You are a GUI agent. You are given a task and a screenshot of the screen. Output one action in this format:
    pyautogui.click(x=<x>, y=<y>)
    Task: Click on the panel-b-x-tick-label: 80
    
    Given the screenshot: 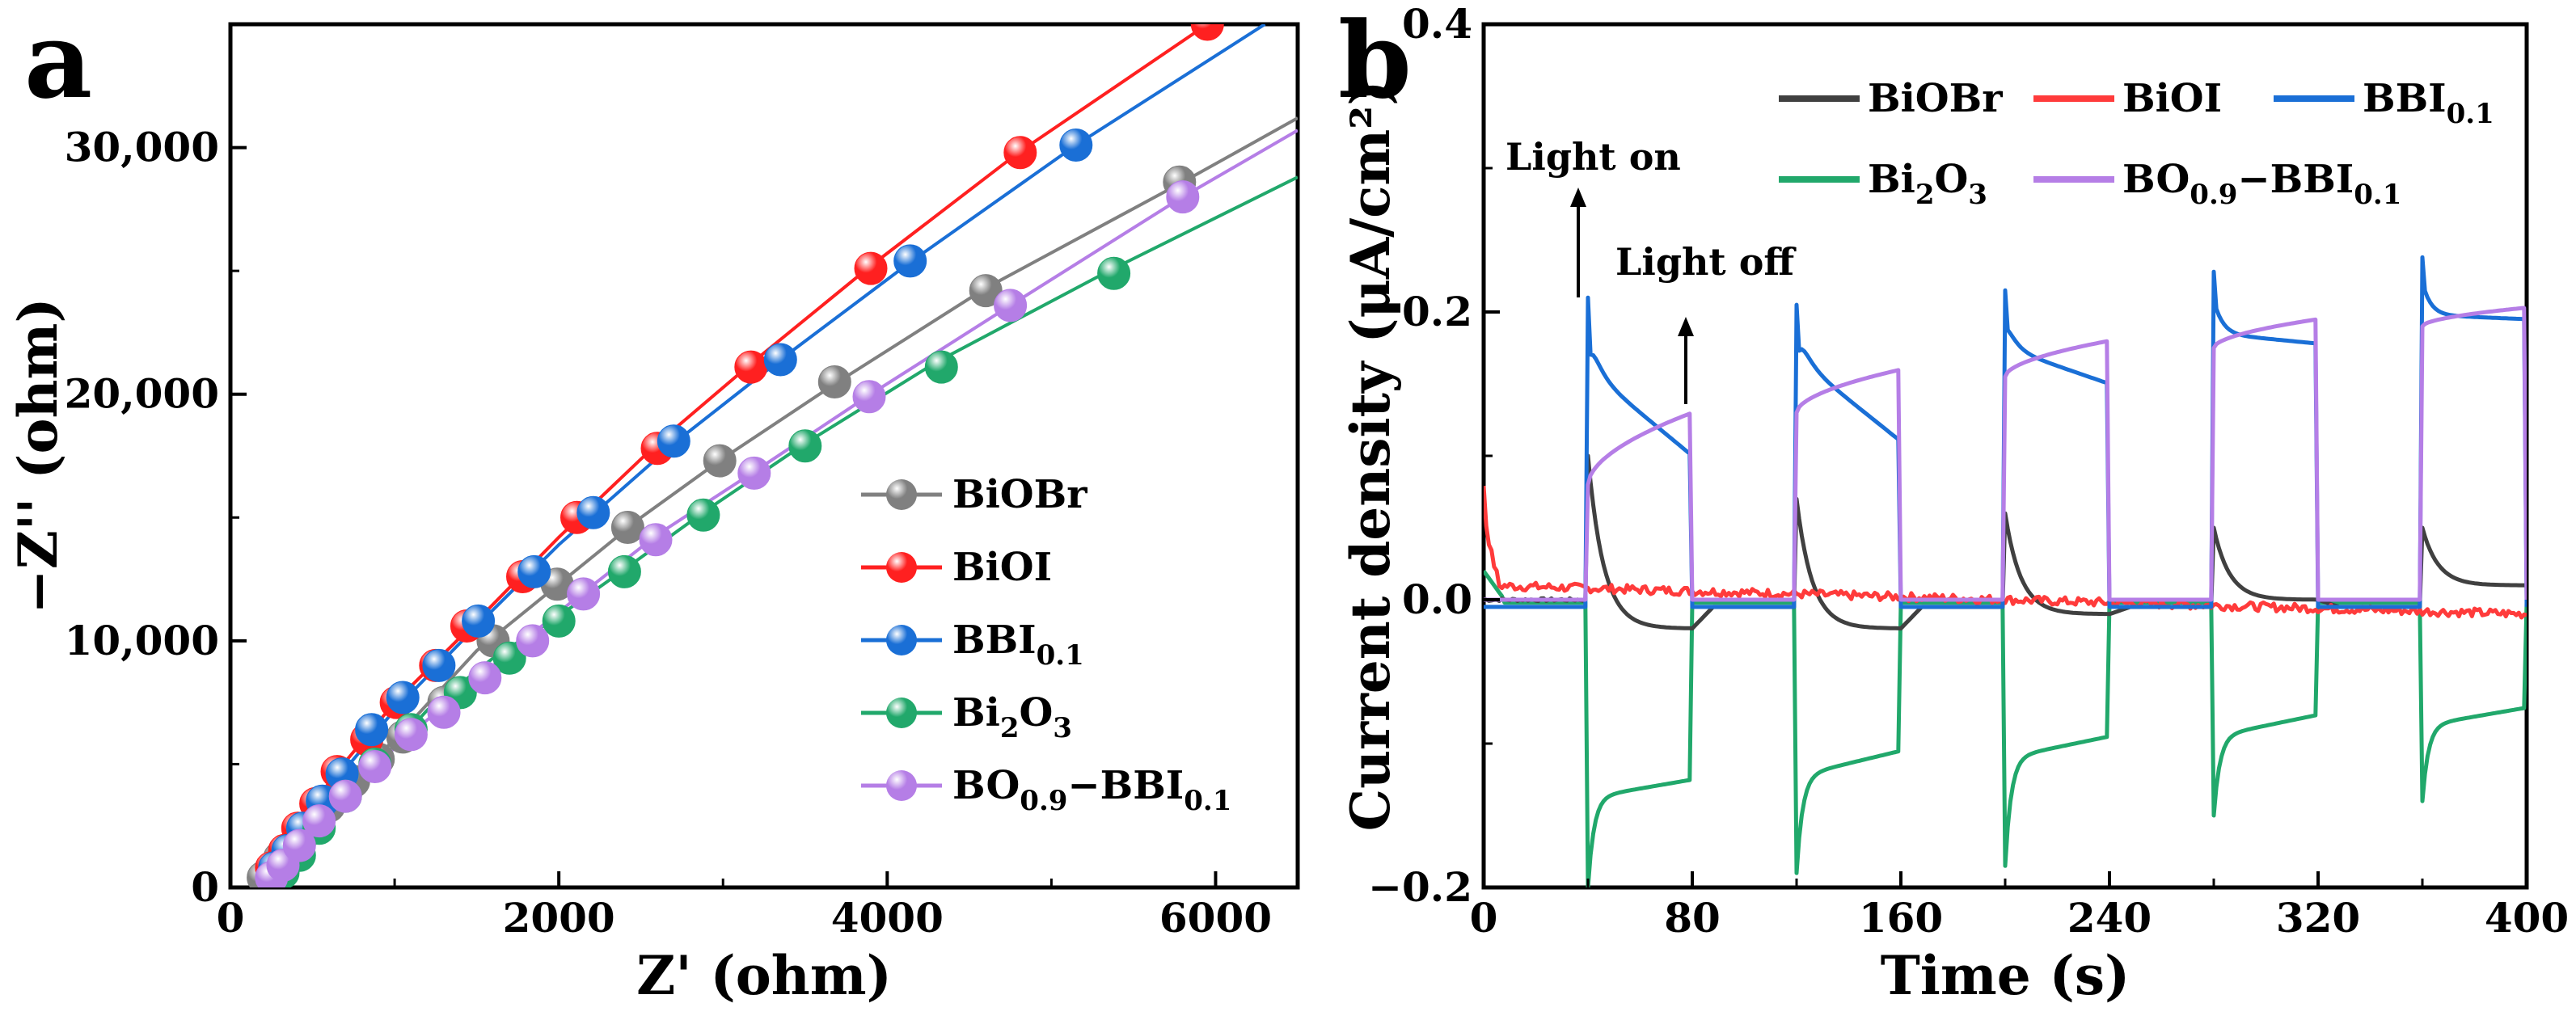 What is the action you would take?
    pyautogui.click(x=1692, y=918)
    